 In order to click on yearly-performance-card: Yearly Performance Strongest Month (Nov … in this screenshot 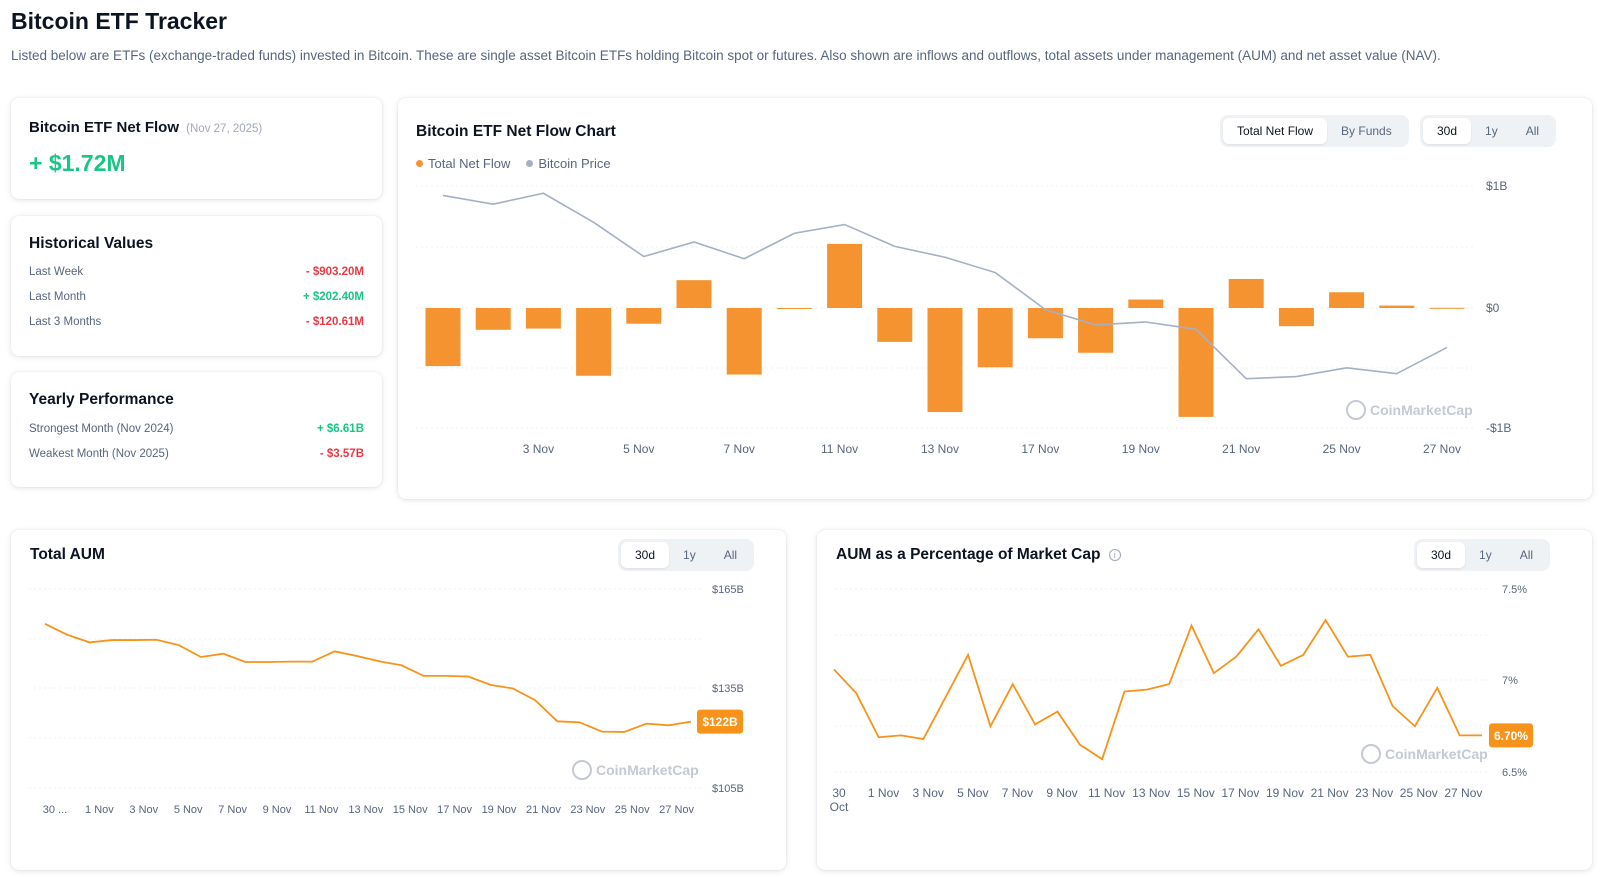, I will do `click(196, 429)`.